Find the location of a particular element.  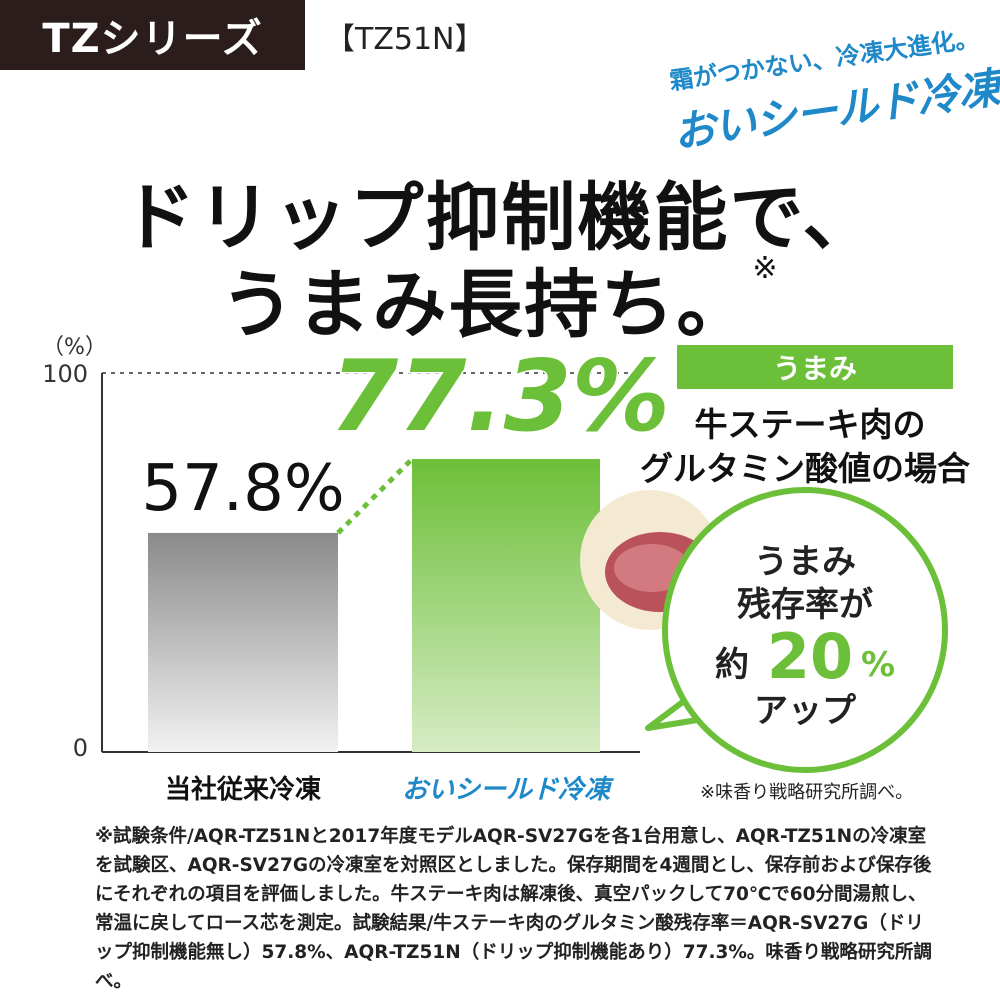

y-tick-0: 0 is located at coordinates (80, 748).